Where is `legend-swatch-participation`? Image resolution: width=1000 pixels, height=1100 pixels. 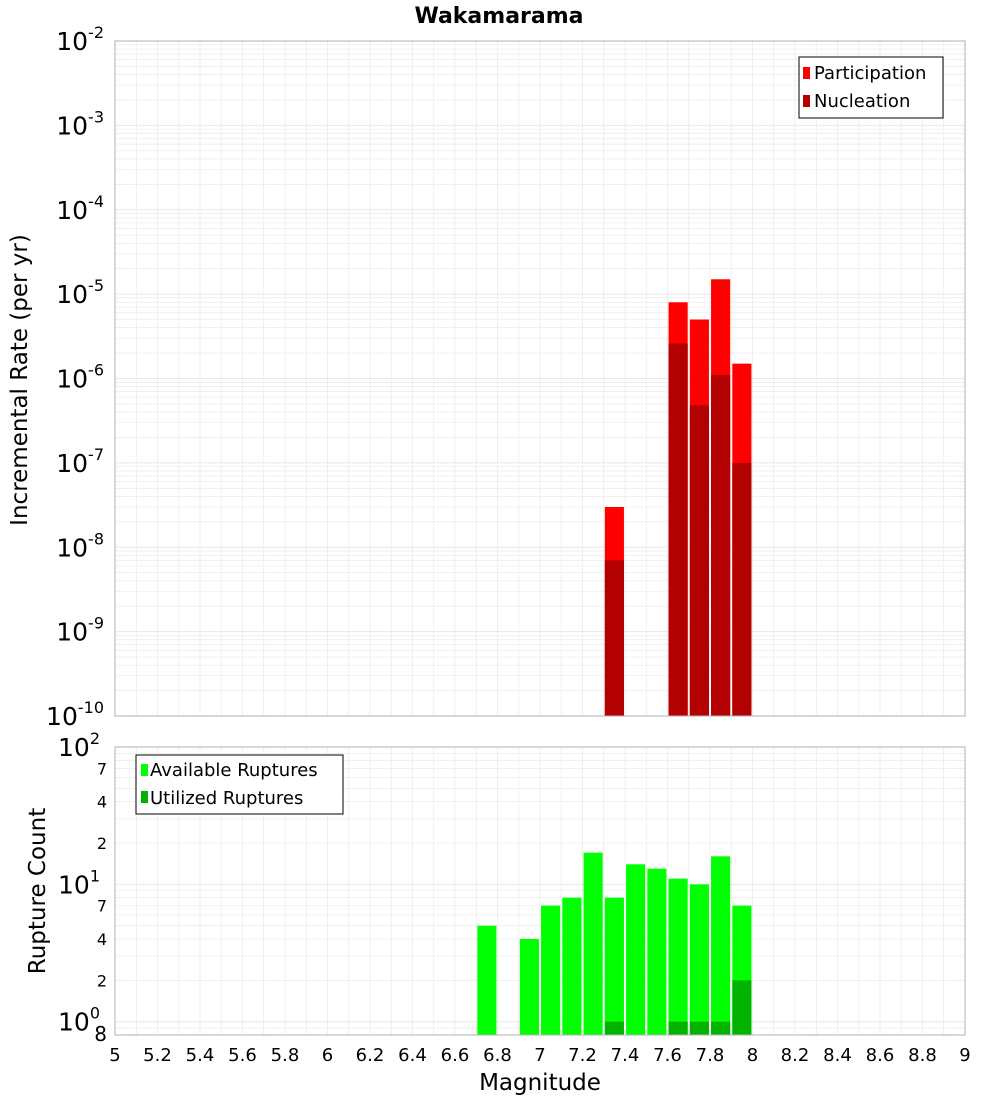 legend-swatch-participation is located at coordinates (806, 73).